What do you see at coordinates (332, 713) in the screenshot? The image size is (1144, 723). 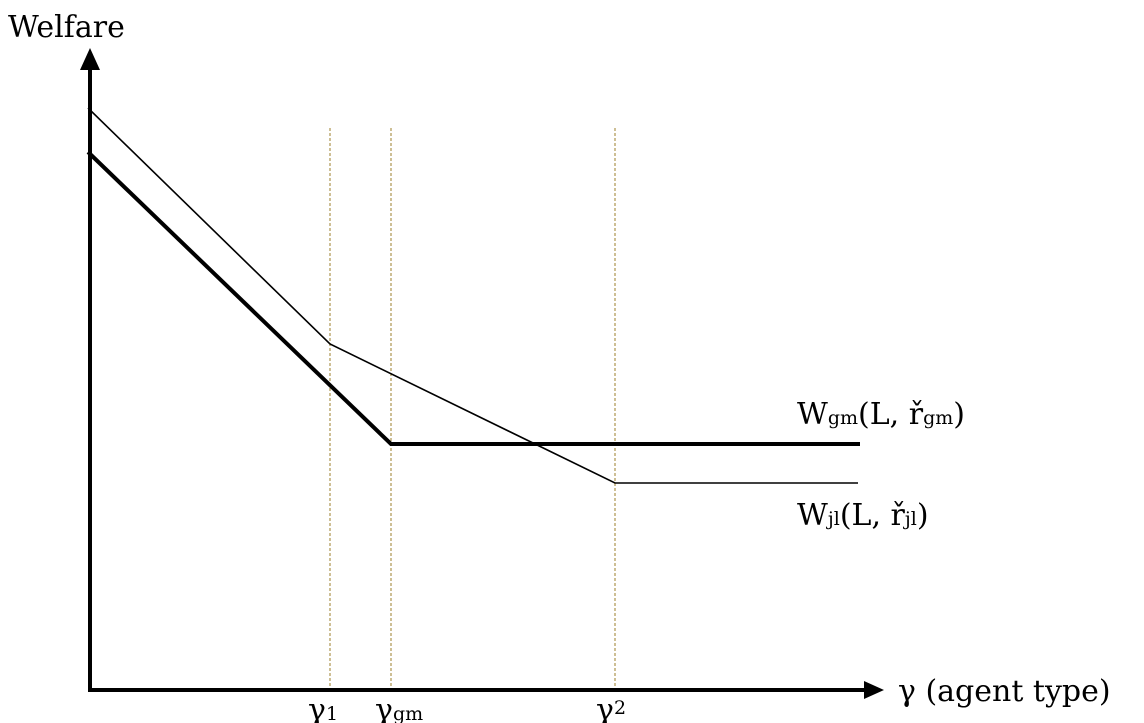 I see `marker-gamma-1-sub: 1` at bounding box center [332, 713].